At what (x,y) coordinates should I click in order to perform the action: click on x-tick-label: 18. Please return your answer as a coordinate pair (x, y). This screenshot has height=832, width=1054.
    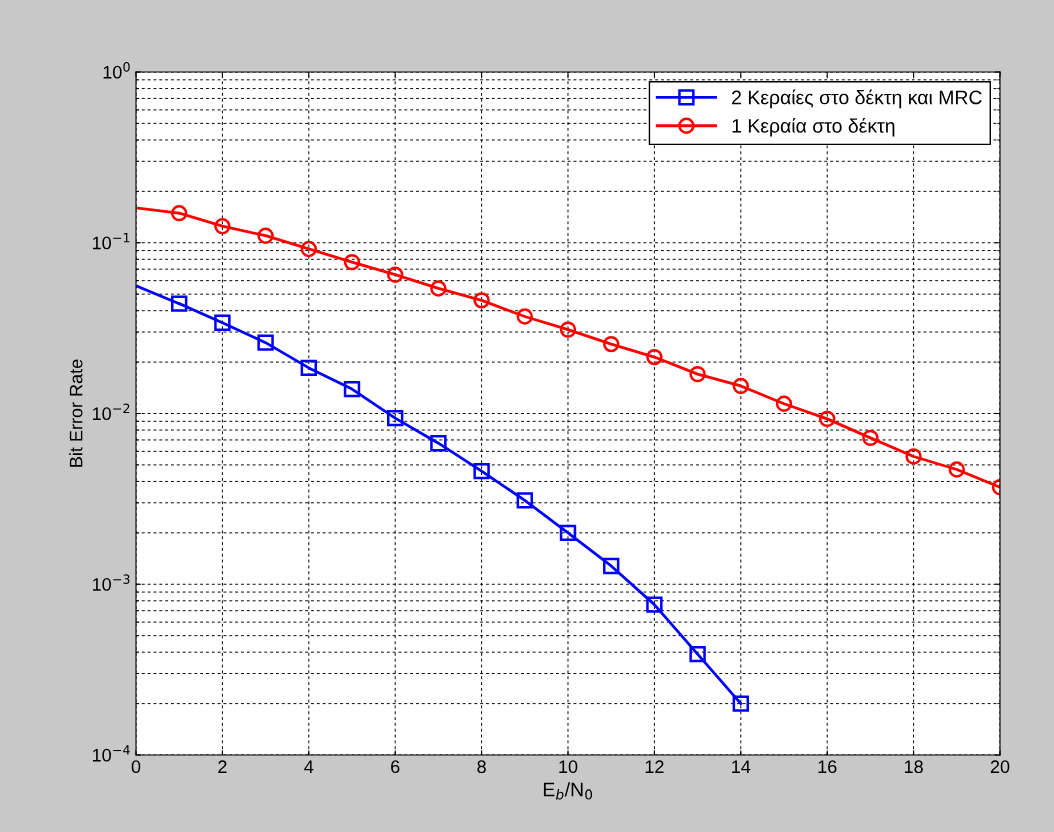
    Looking at the image, I should click on (913, 767).